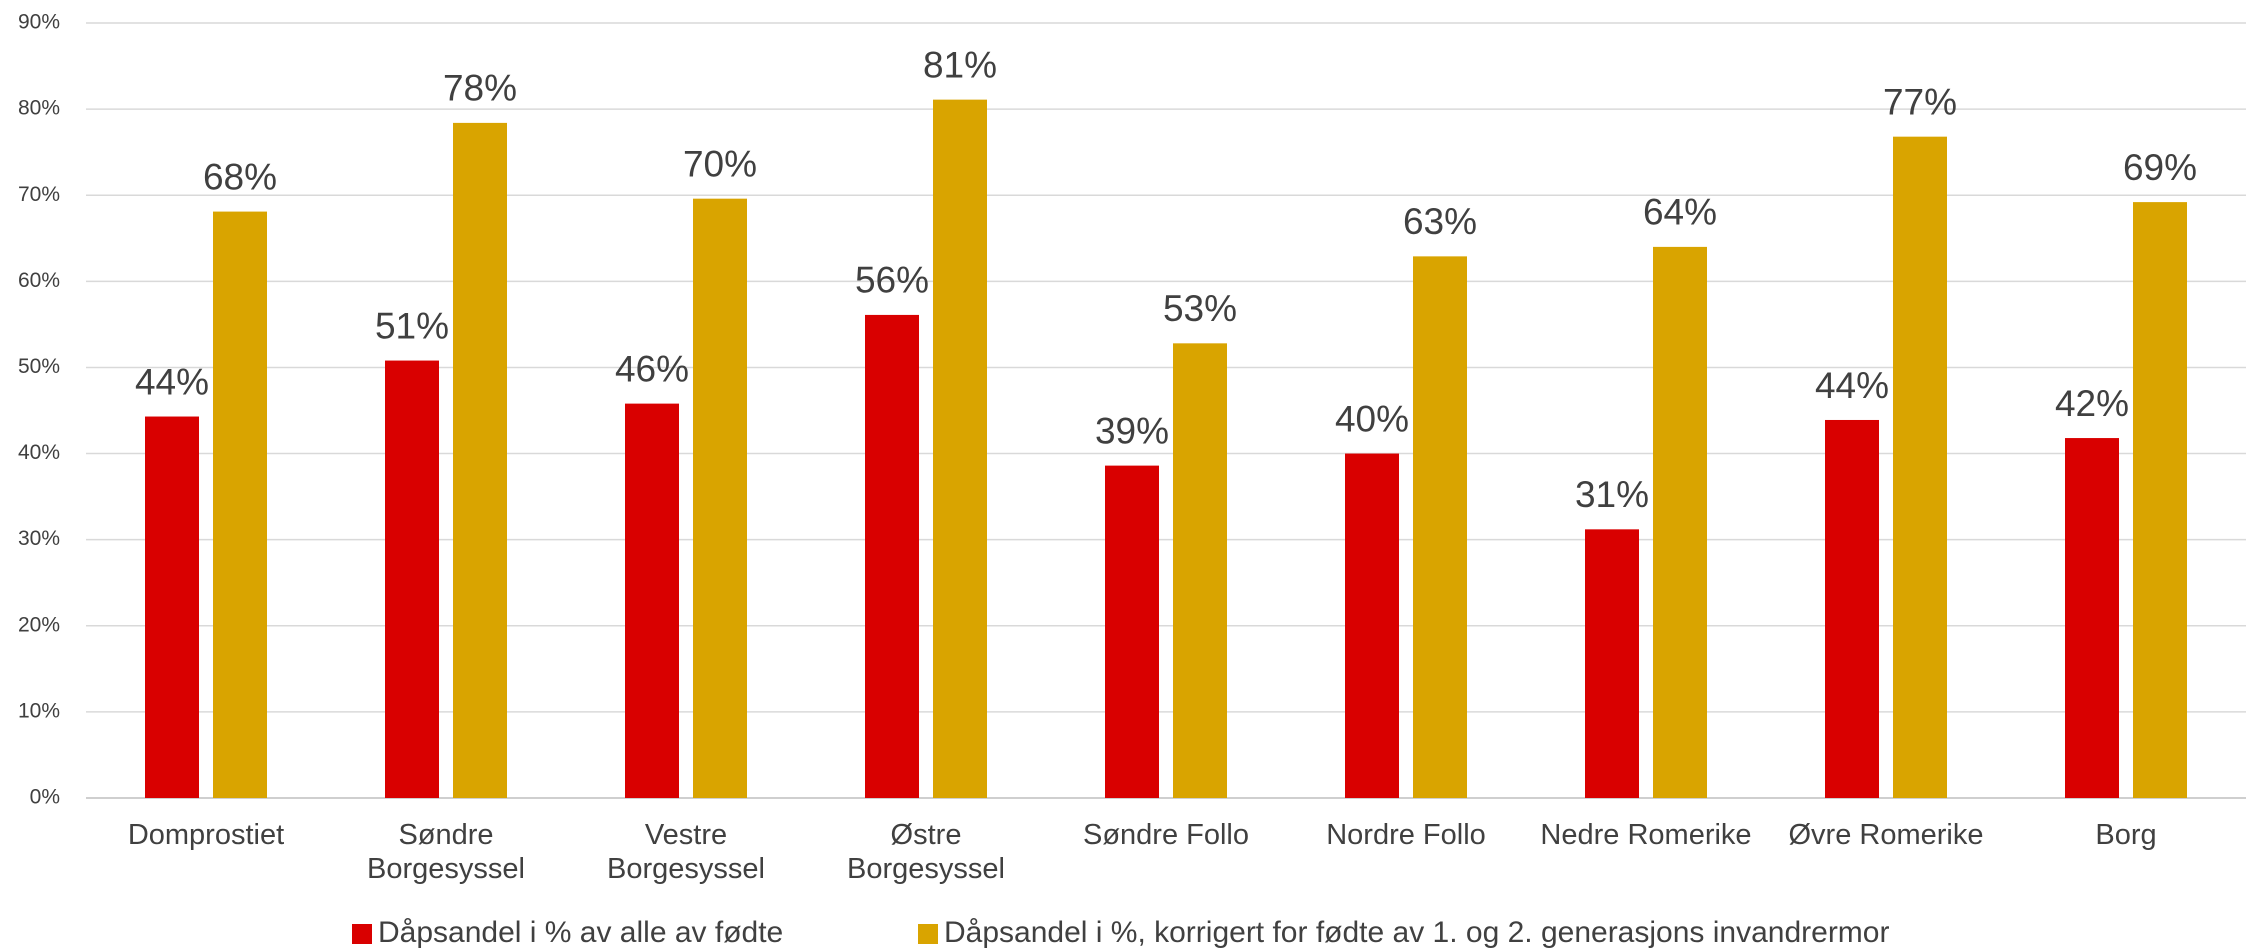 The width and height of the screenshot is (2246, 950). I want to click on data-label: 56%, so click(892, 280).